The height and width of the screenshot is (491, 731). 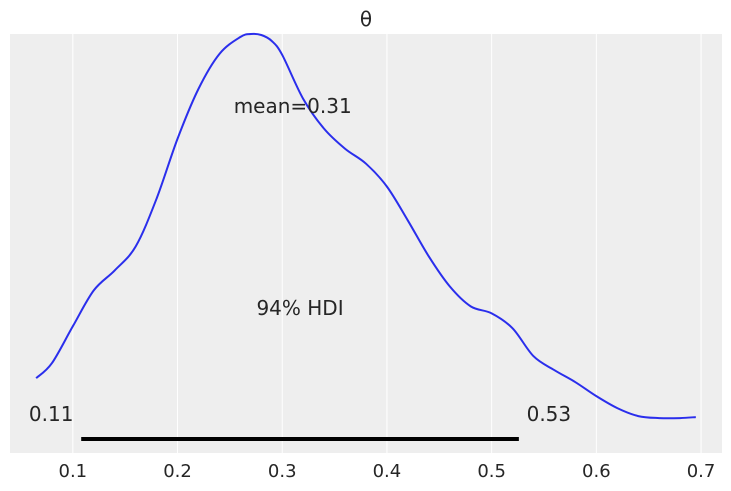 I want to click on hdi-low-label: 0.11, so click(x=51, y=414).